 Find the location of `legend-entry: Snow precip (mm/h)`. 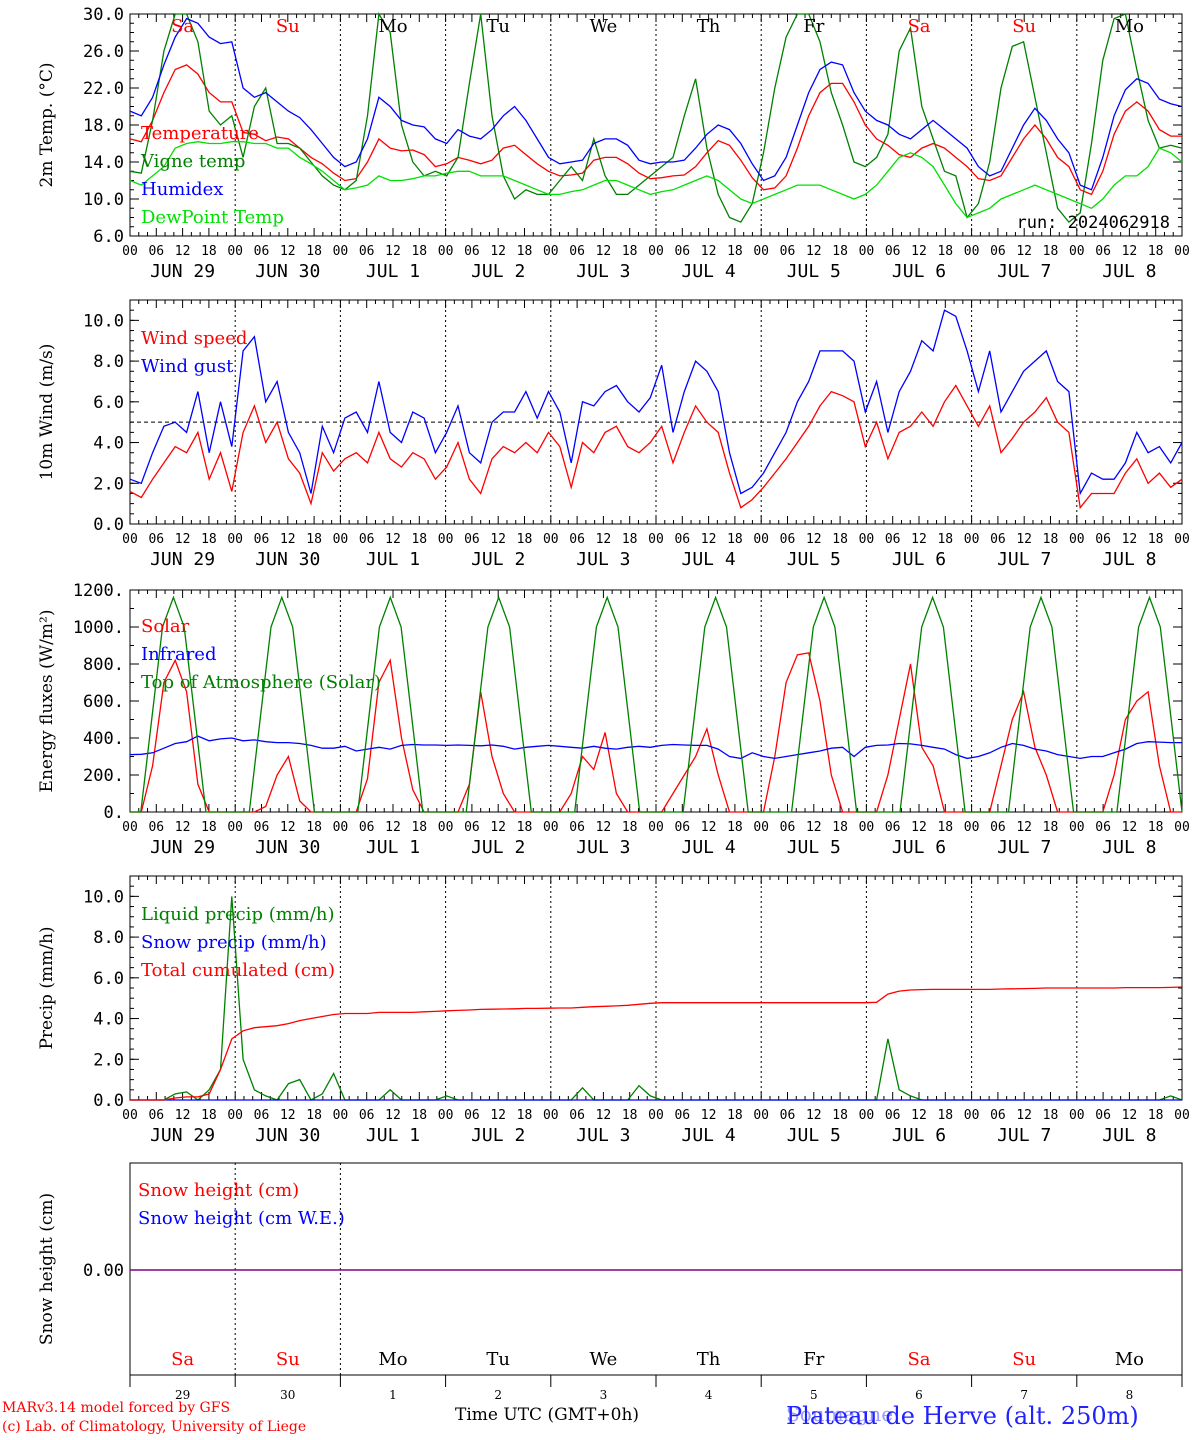

legend-entry: Snow precip (mm/h) is located at coordinates (234, 942).